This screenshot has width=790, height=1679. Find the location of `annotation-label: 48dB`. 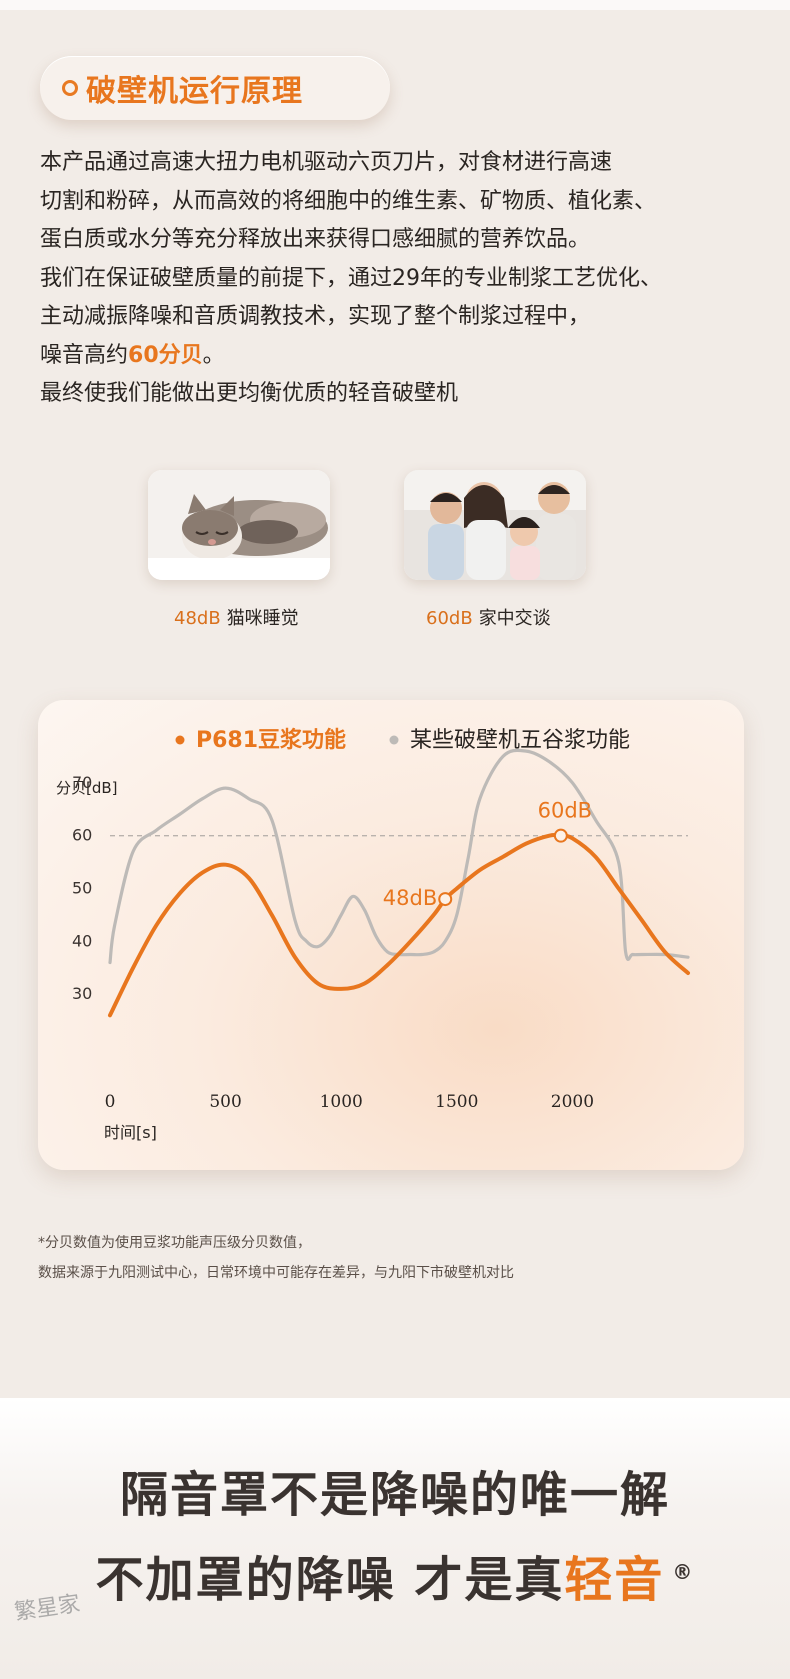

annotation-label: 48dB is located at coordinates (410, 898).